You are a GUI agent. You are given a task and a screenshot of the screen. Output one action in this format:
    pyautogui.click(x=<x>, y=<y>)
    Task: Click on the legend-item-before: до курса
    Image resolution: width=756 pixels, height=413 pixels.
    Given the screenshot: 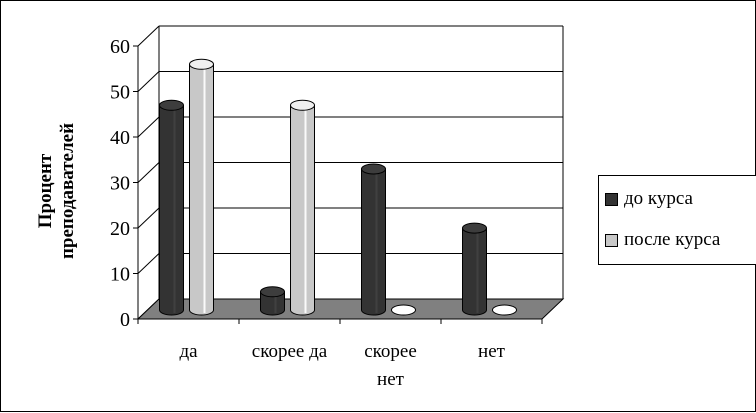 What is the action you would take?
    pyautogui.click(x=649, y=198)
    